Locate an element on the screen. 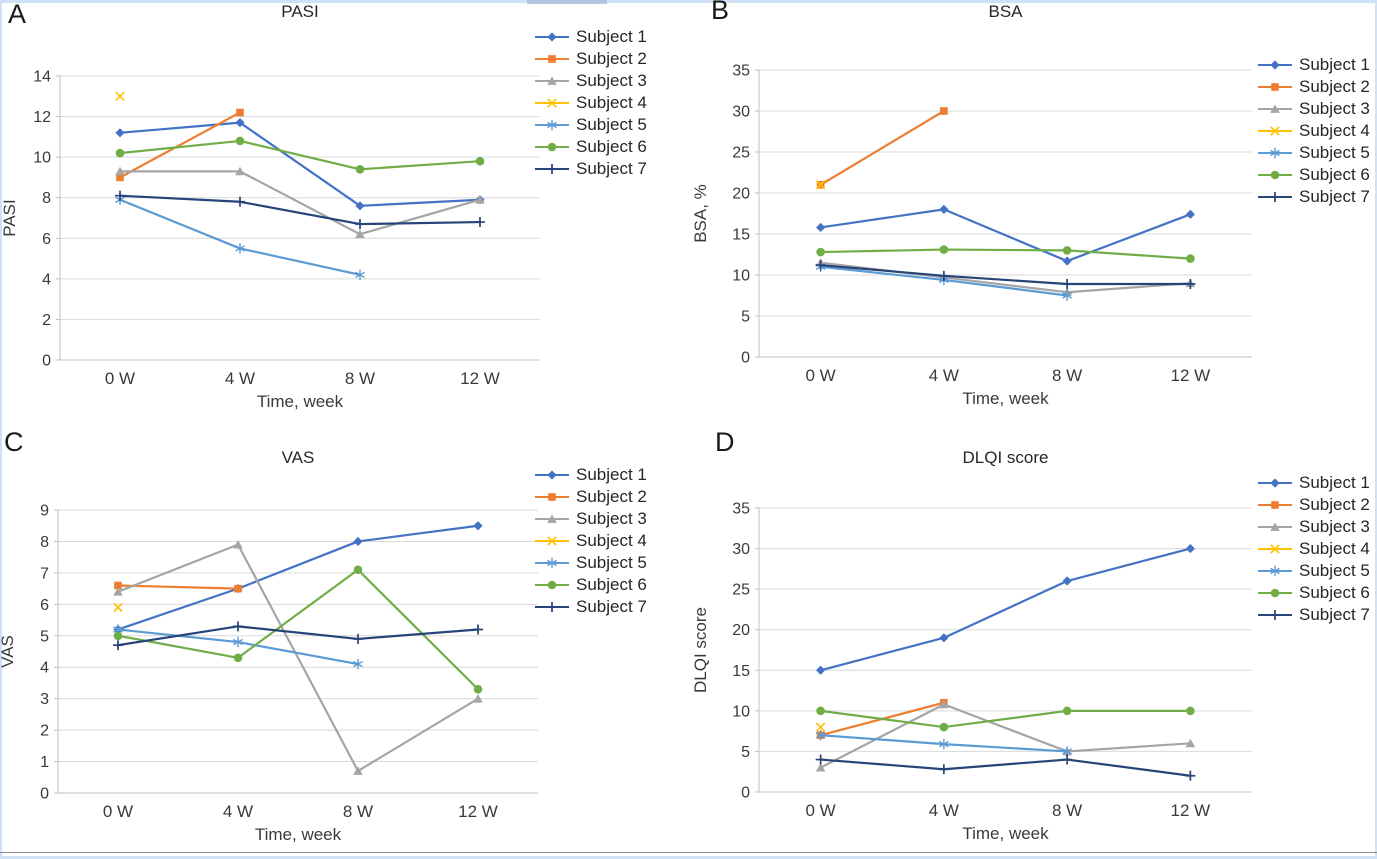 Image resolution: width=1377 pixels, height=859 pixels. legend-label: Subject 1 is located at coordinates (611, 36).